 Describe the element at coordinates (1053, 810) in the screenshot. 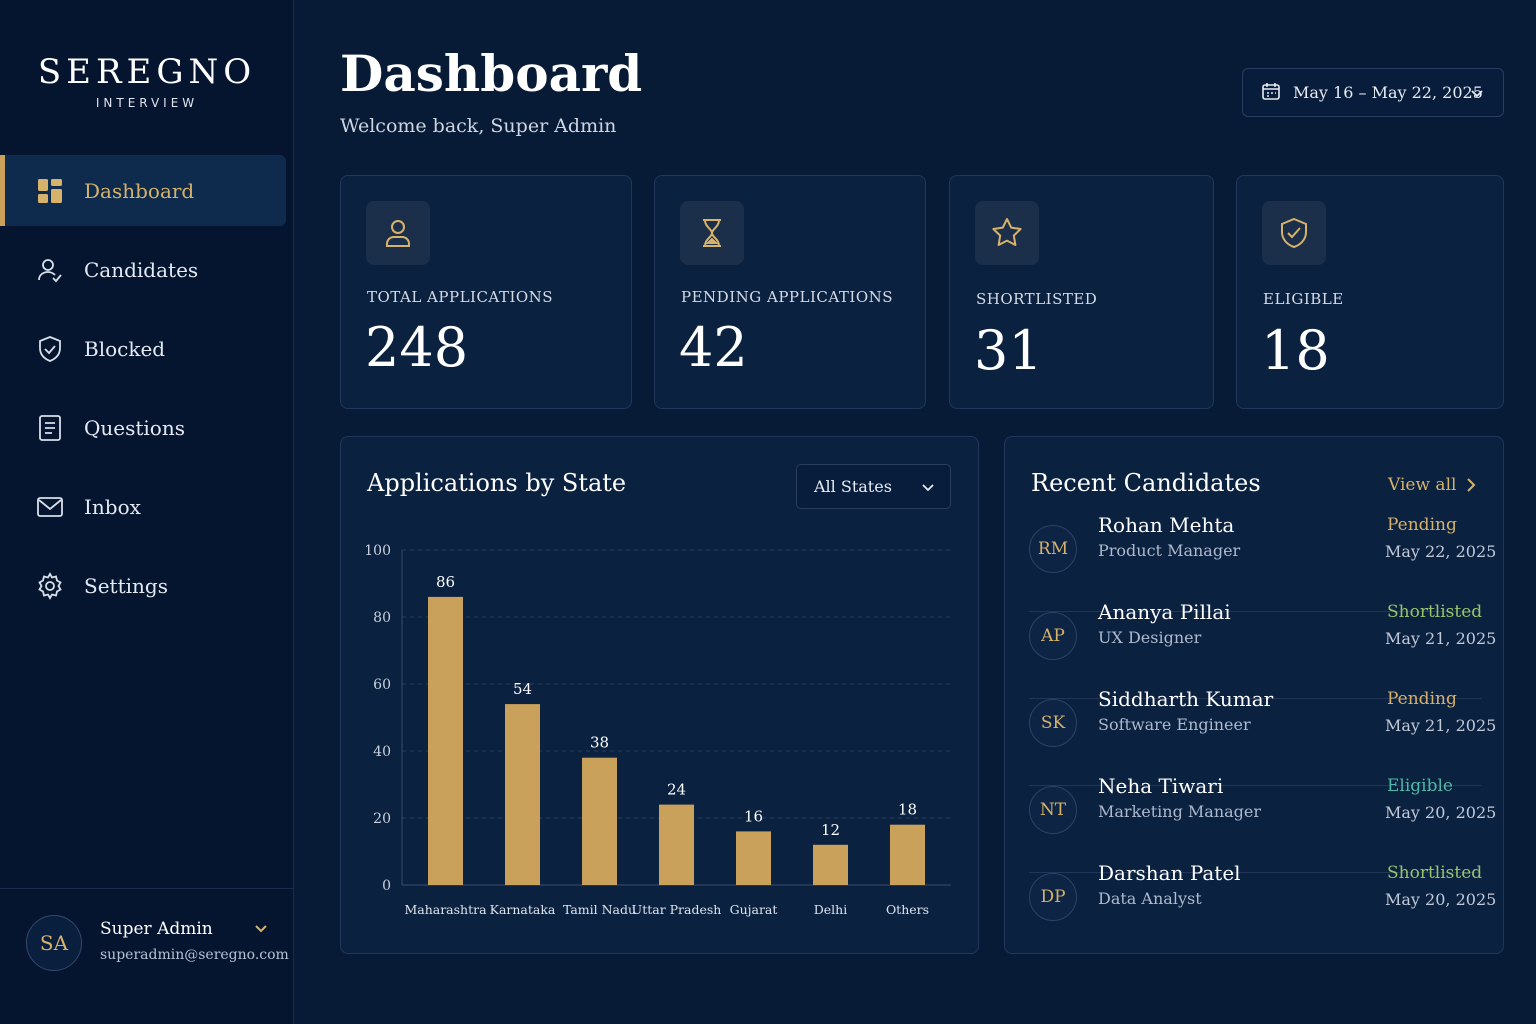

I see `avatar: NT` at that location.